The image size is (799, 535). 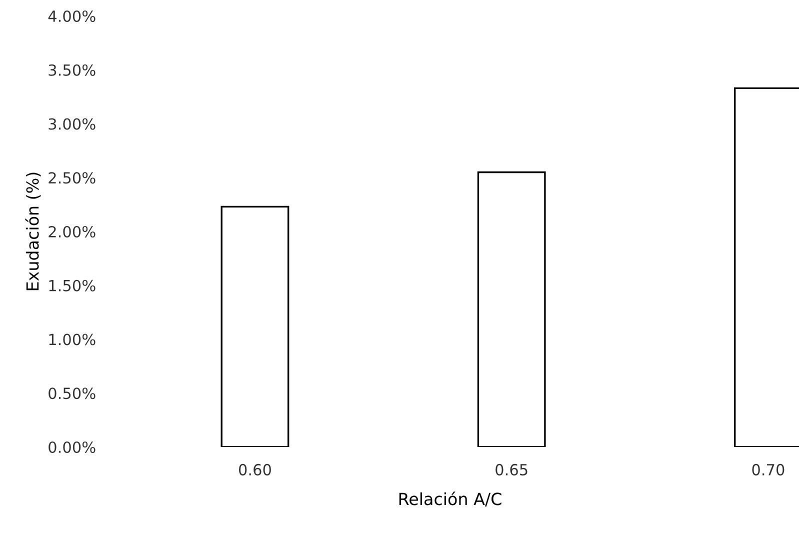 I want to click on y-tick-label: 2.50%, so click(x=72, y=178).